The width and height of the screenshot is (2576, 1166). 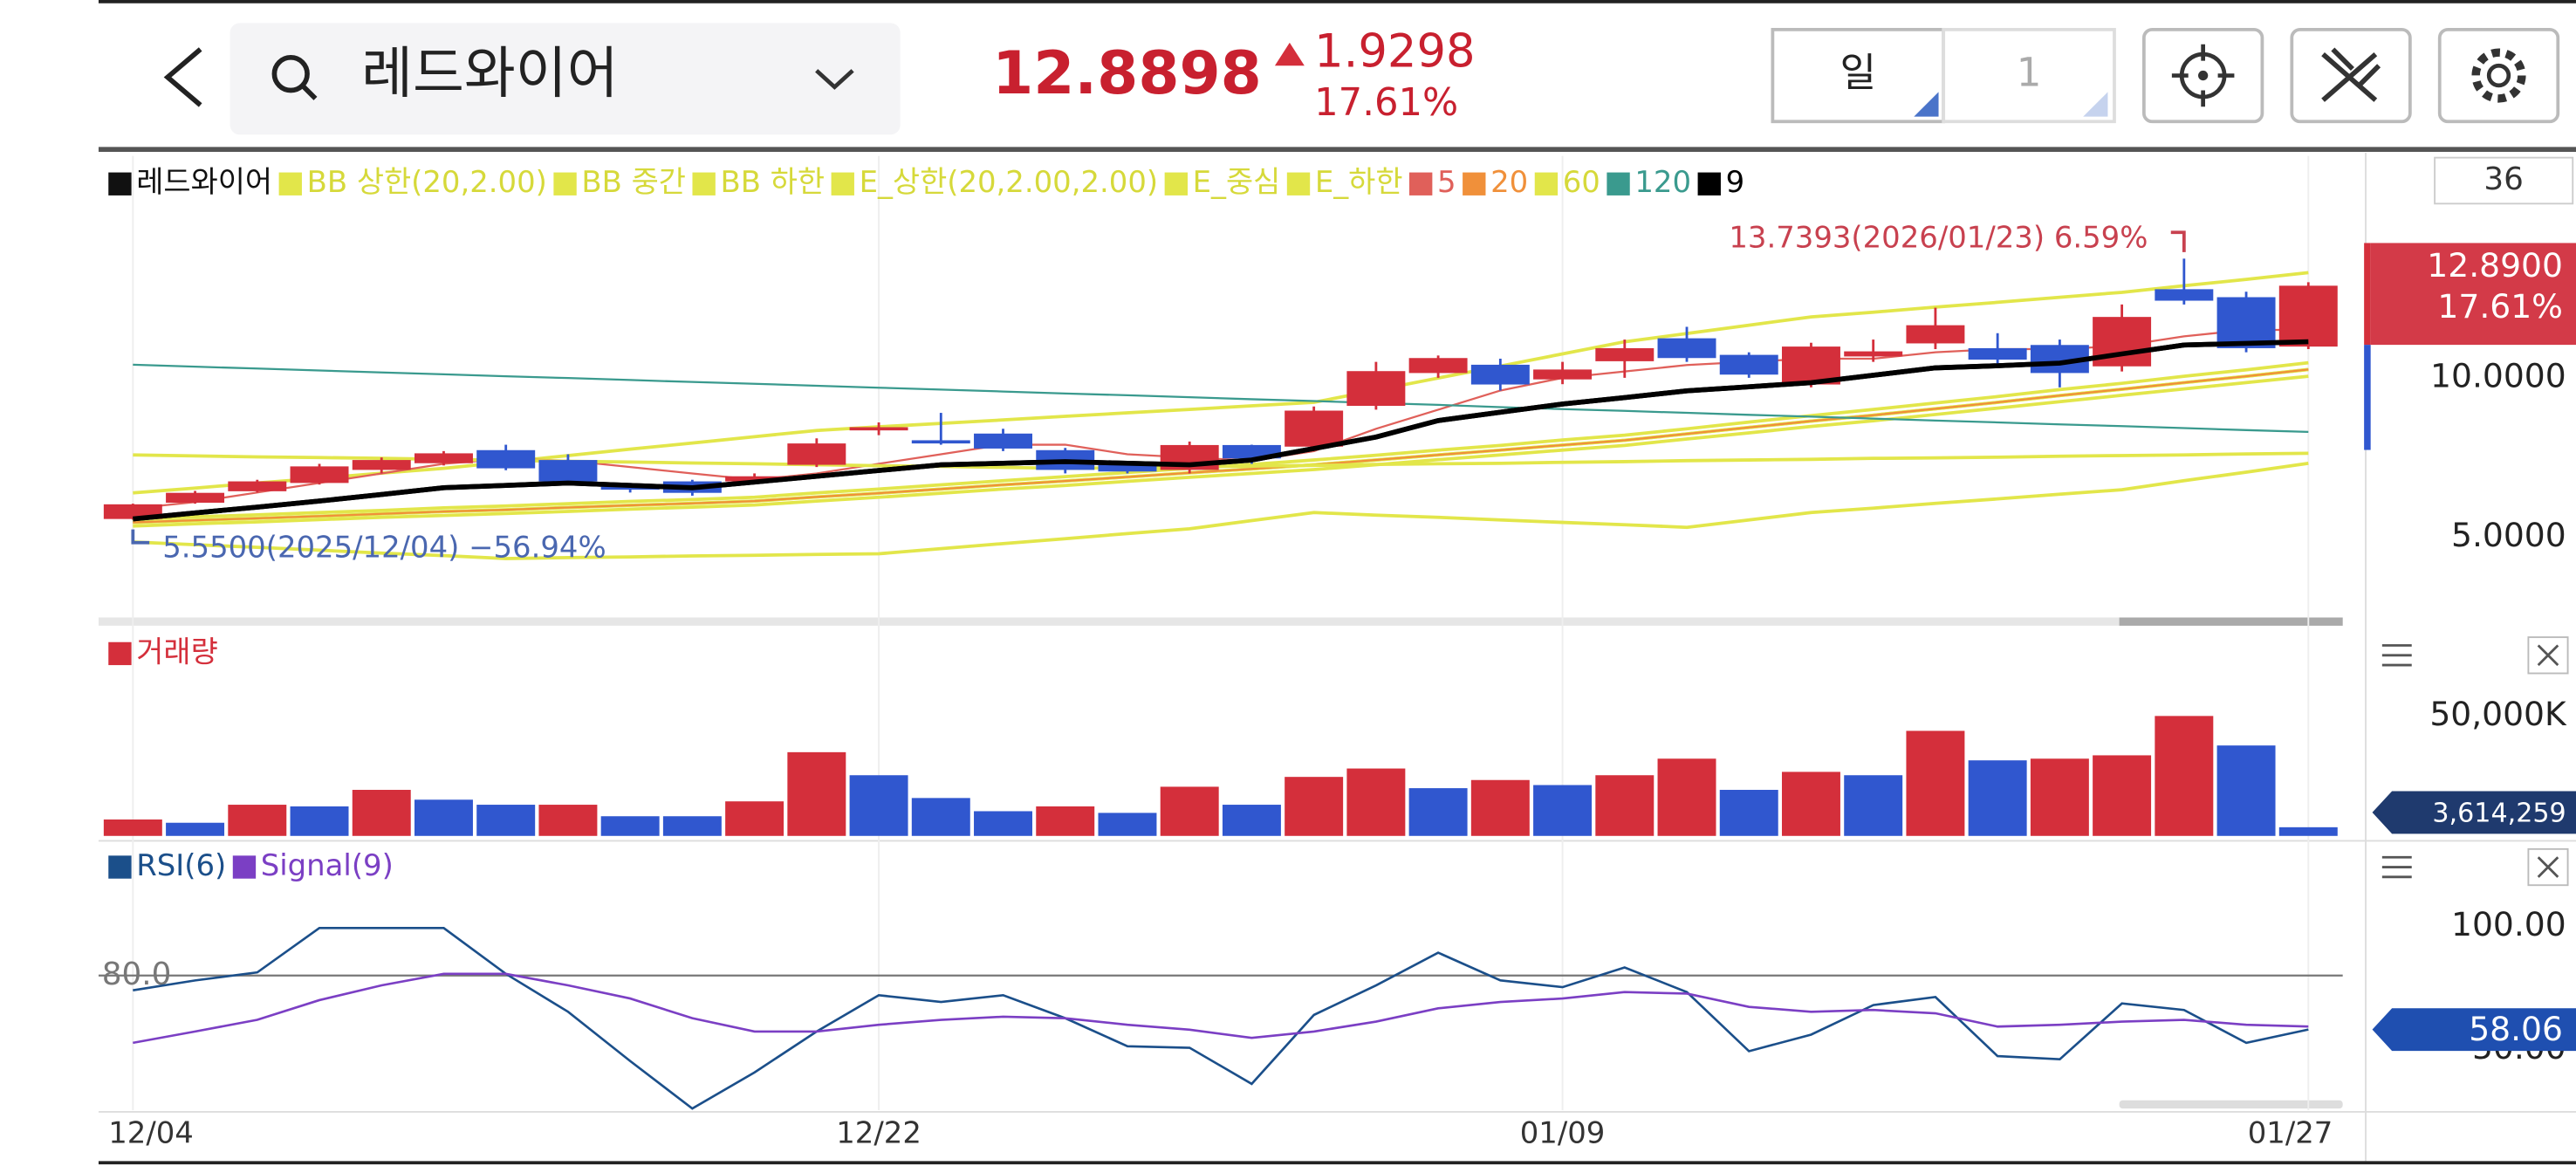 What do you see at coordinates (2548, 867) in the screenshot?
I see `close-icon` at bounding box center [2548, 867].